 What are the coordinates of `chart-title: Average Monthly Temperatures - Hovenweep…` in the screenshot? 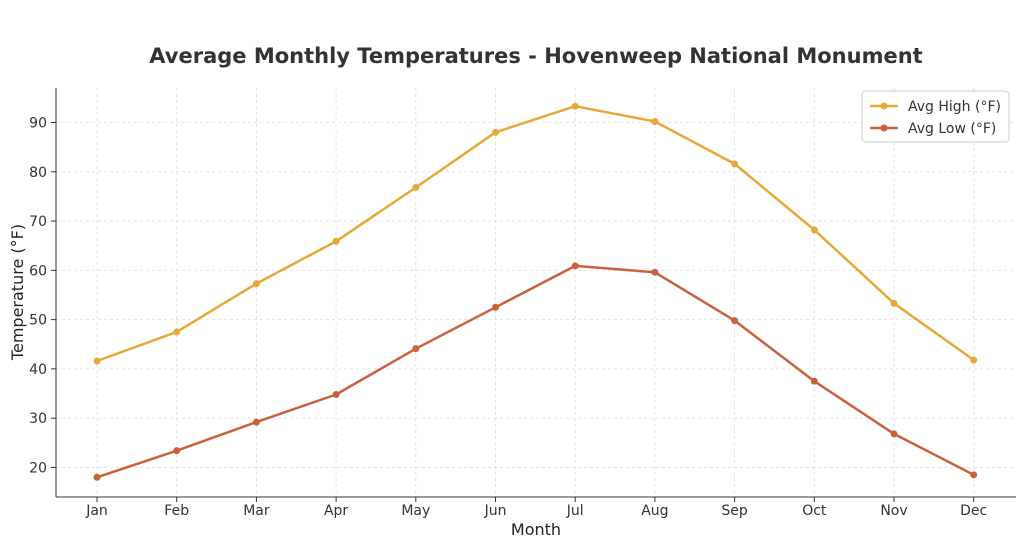 It's located at (535, 56).